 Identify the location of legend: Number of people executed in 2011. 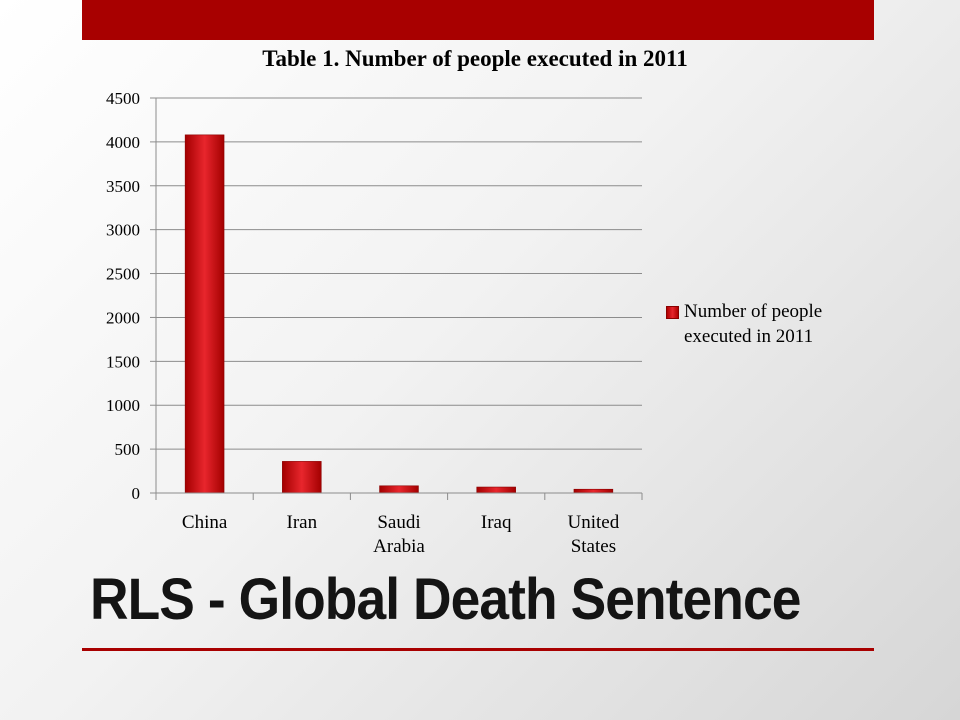
(776, 324).